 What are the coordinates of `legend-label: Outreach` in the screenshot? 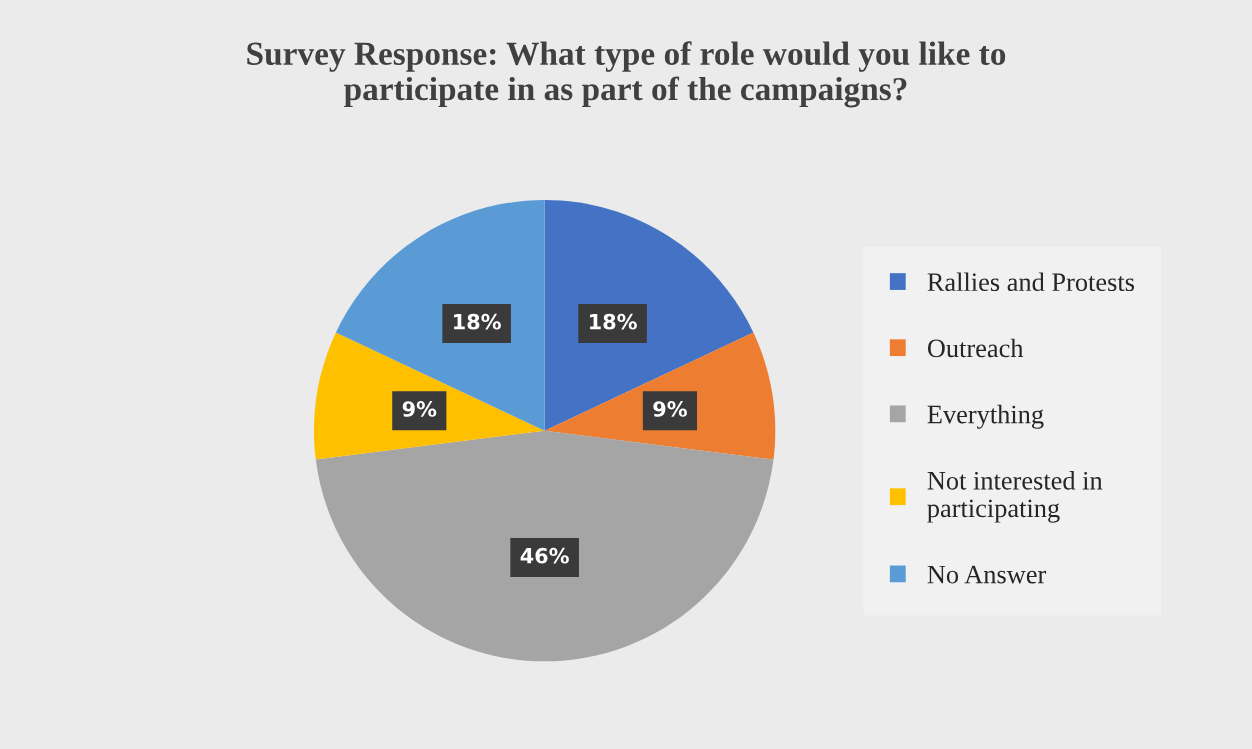 It's located at (975, 348).